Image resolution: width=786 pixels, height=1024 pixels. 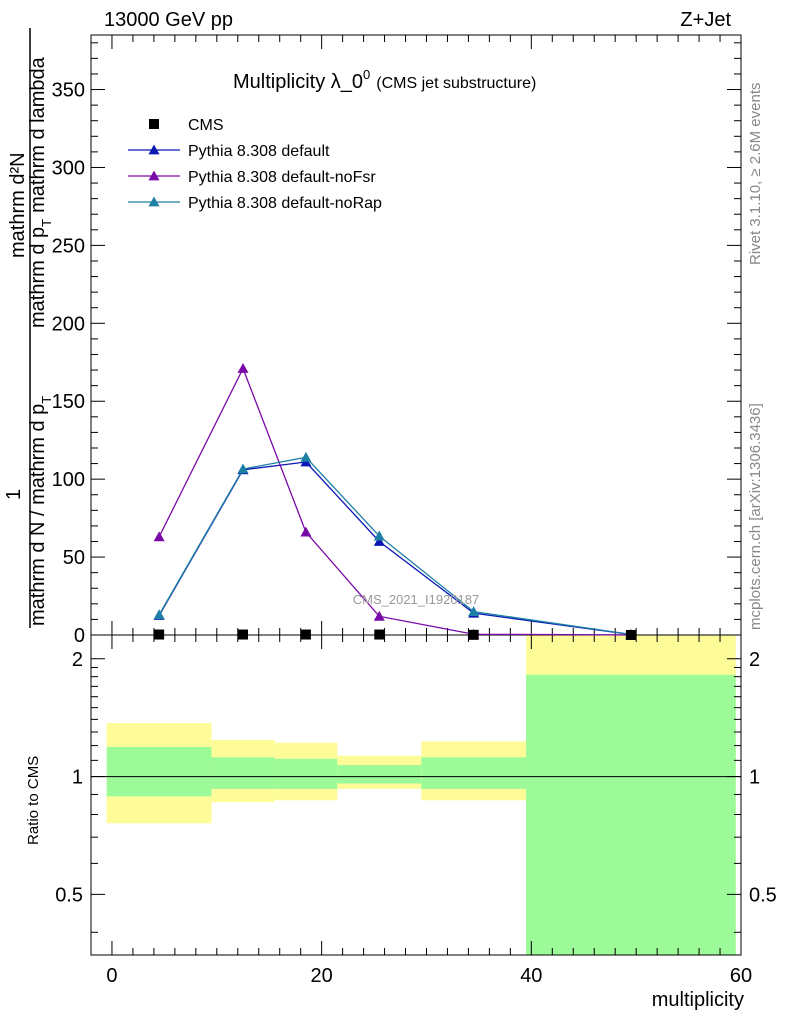 I want to click on side-label-top: Rivet 3.1.10, ≥ 2.6M events, so click(x=755, y=174).